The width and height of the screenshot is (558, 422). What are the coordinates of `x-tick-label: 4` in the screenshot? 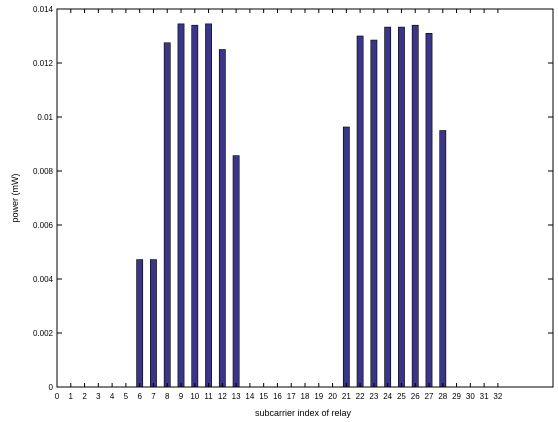 It's located at (112, 396).